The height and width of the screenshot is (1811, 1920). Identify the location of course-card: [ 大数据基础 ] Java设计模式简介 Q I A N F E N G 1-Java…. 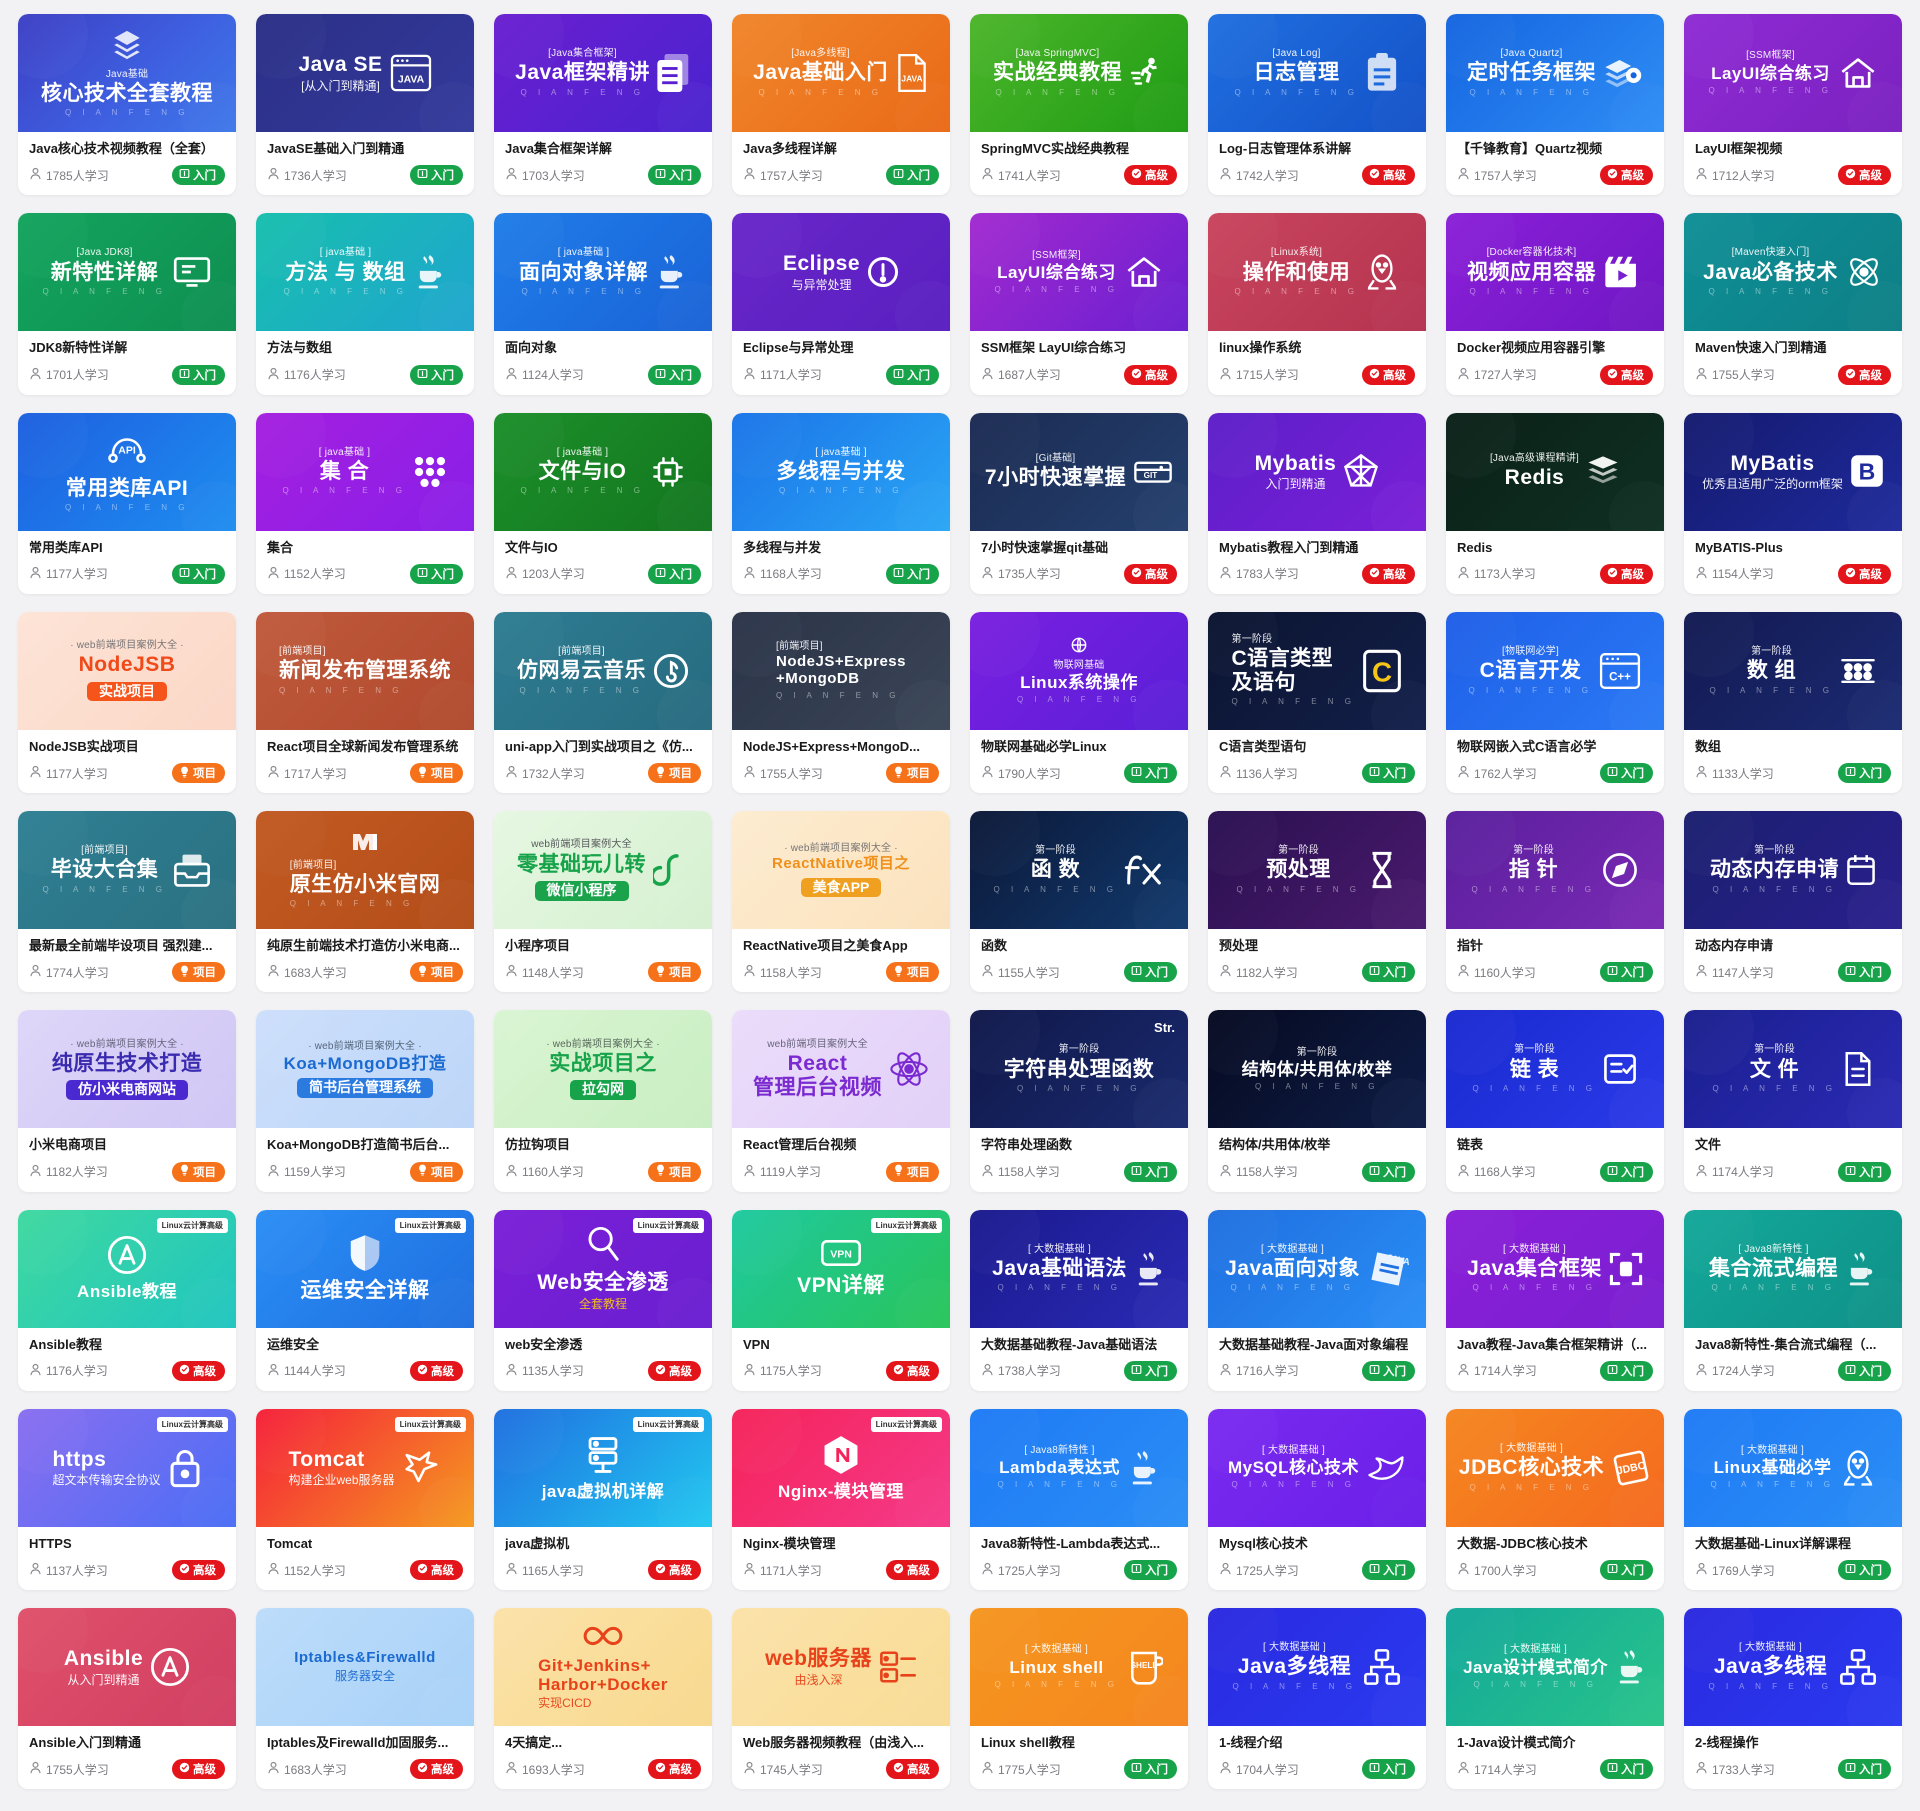
(1555, 1699).